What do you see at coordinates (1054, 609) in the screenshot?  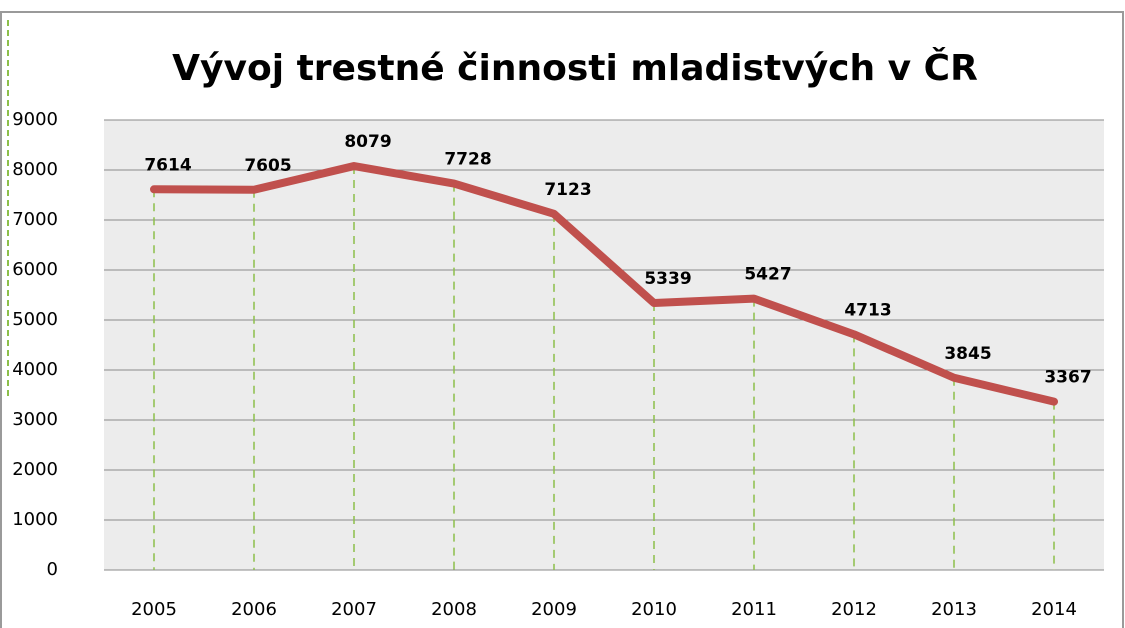 I see `x-tick-label: 2014` at bounding box center [1054, 609].